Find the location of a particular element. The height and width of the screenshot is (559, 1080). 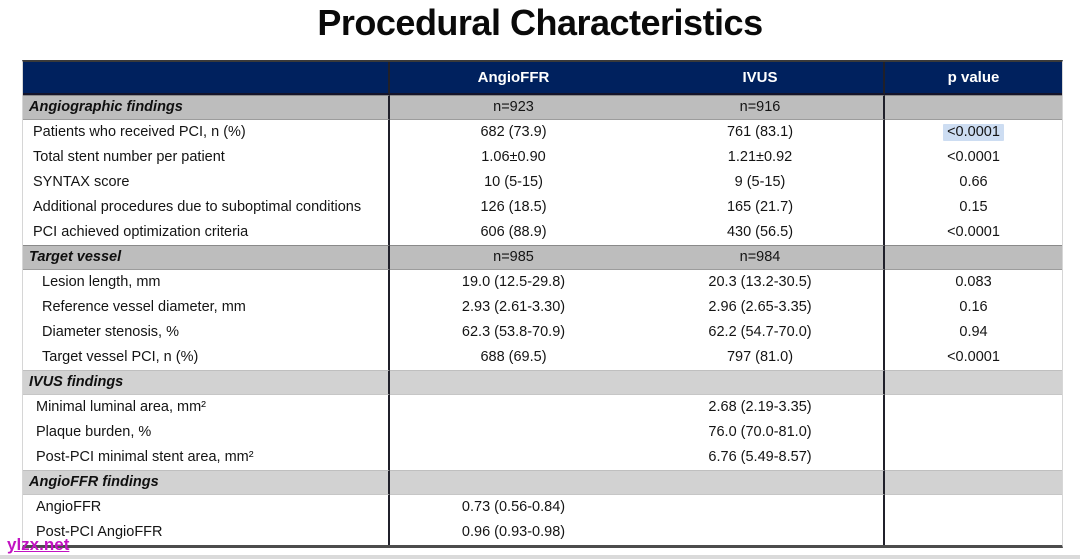

ivus-n-cell: n=984 is located at coordinates (761, 257).